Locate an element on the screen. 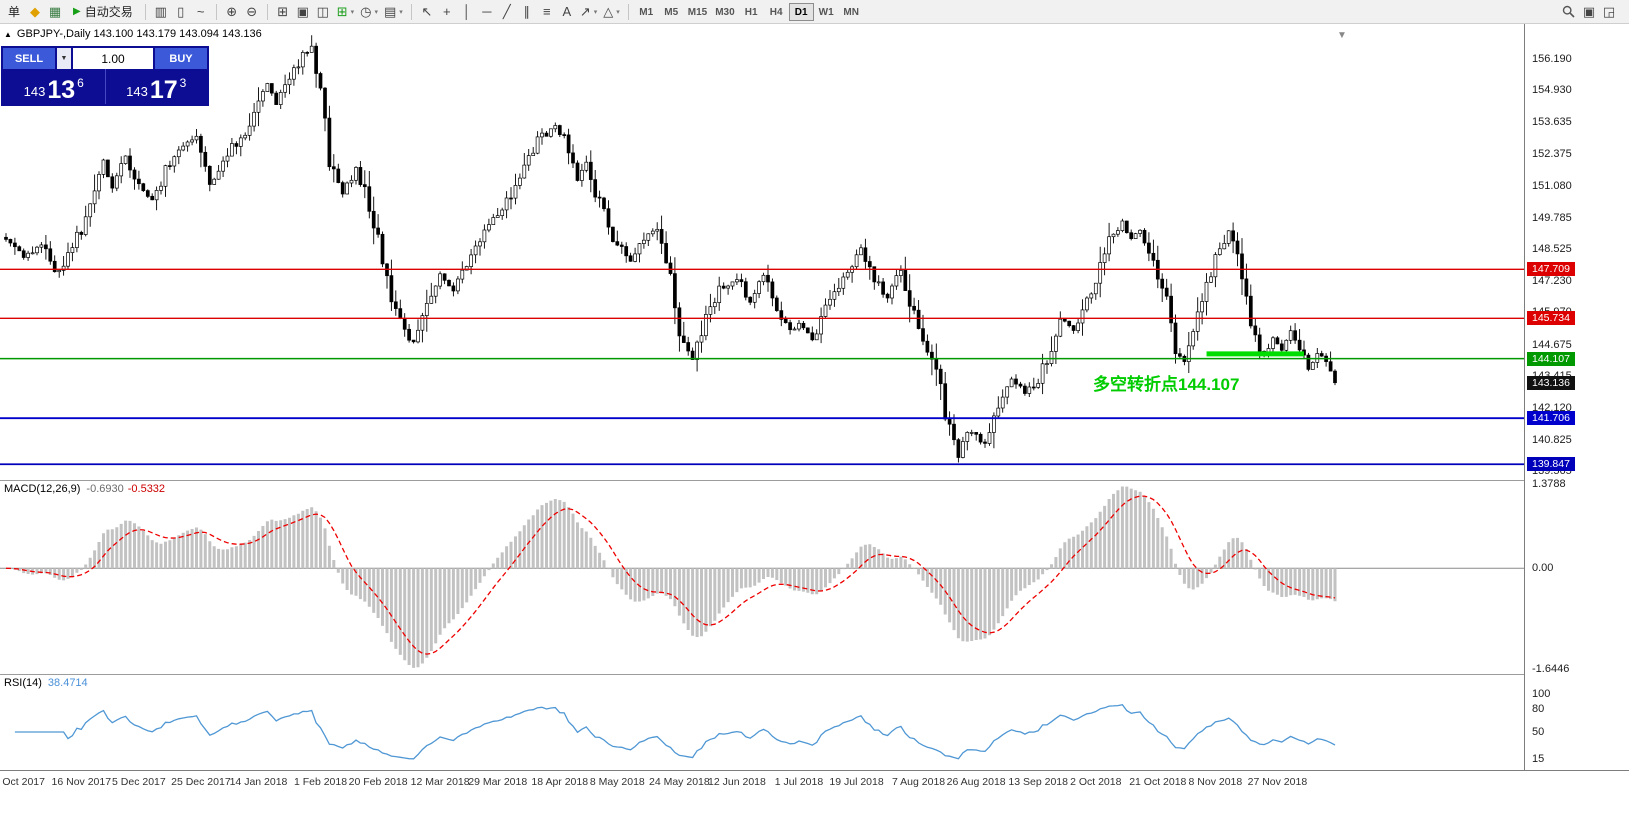 This screenshot has height=824, width=1629. window-group: ⊞ ▣ ◫ is located at coordinates (303, 12).